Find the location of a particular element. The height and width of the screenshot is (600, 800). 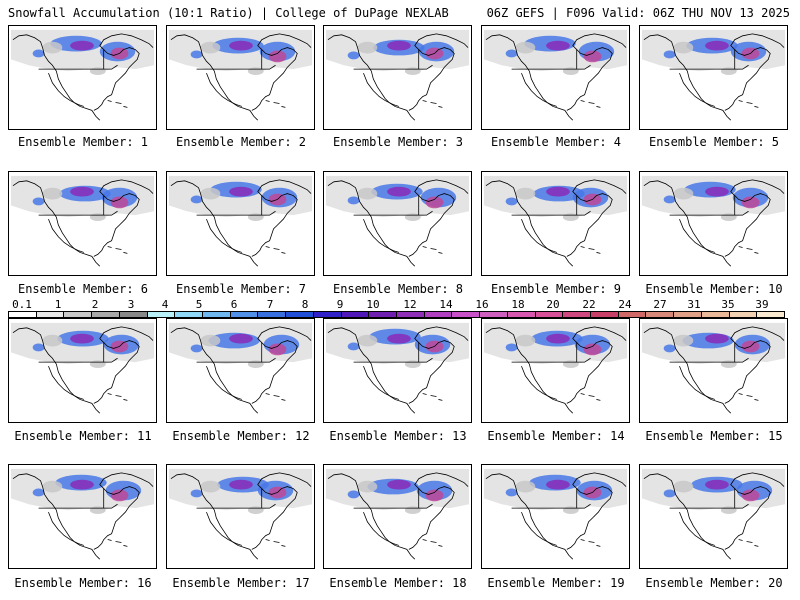

member-caption: Ensemble Member: 15 is located at coordinates (714, 436).